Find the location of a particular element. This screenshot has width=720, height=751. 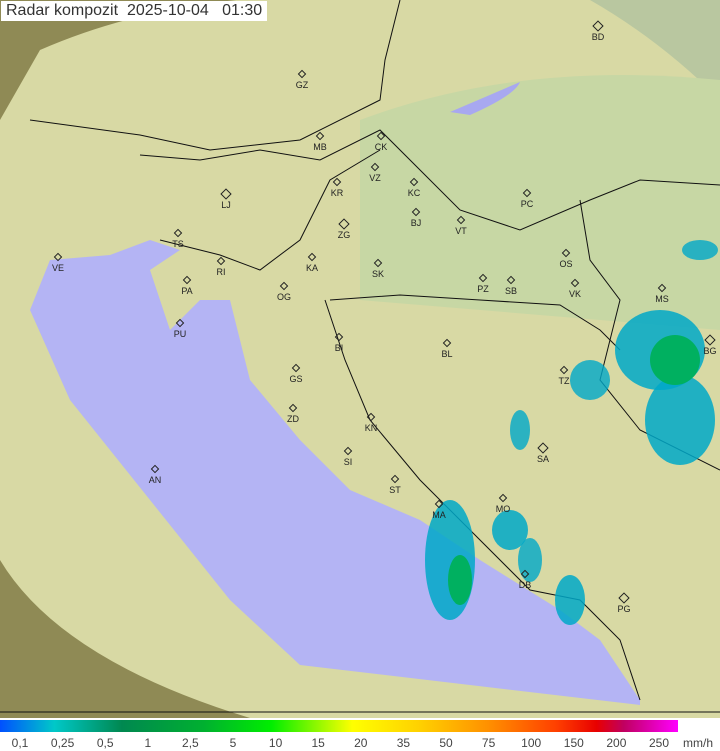

city-label: VK is located at coordinates (575, 294).